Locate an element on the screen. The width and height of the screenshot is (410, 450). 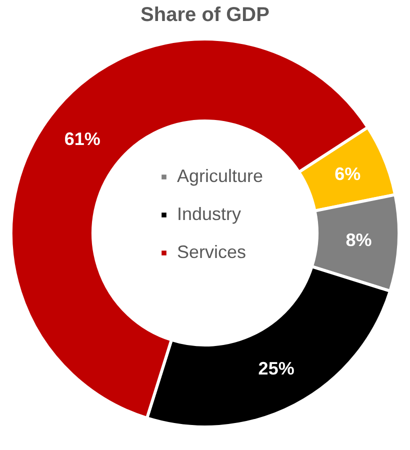
data-label: 61% is located at coordinates (82, 138).